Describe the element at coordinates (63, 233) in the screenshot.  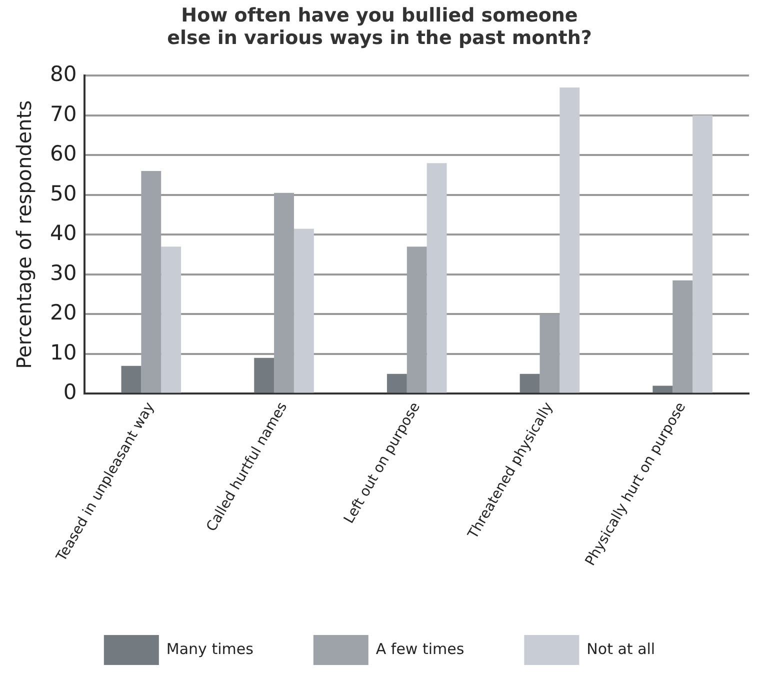
I see `y-tick-label: 40` at that location.